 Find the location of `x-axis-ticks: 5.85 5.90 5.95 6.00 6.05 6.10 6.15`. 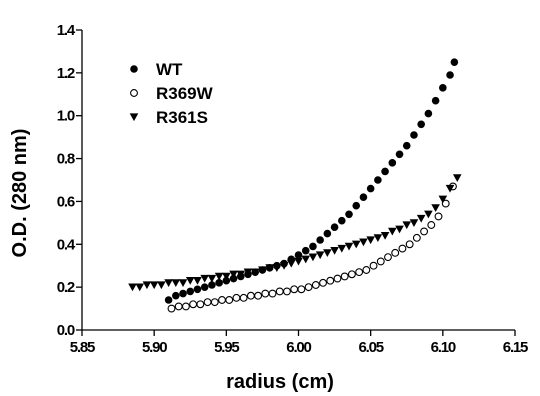

x-axis-ticks: 5.85 5.90 5.95 6.00 6.05 6.10 6.15 is located at coordinates (299, 343).